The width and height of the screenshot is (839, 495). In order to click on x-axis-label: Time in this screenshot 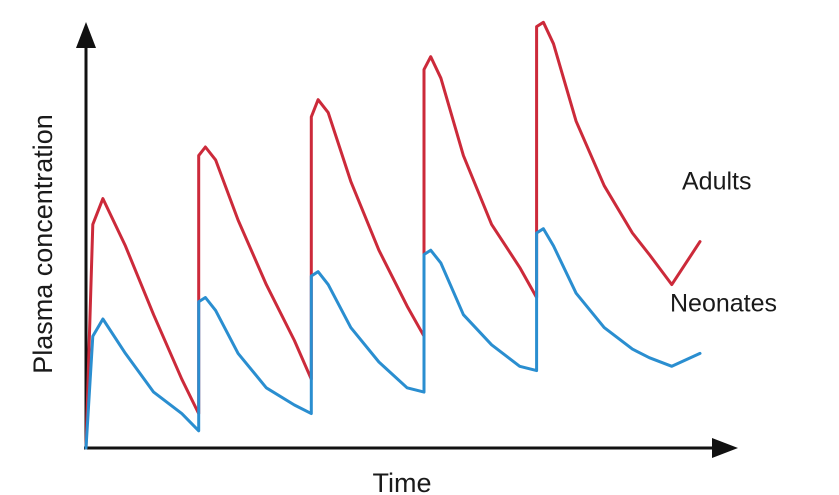, I will do `click(402, 481)`.